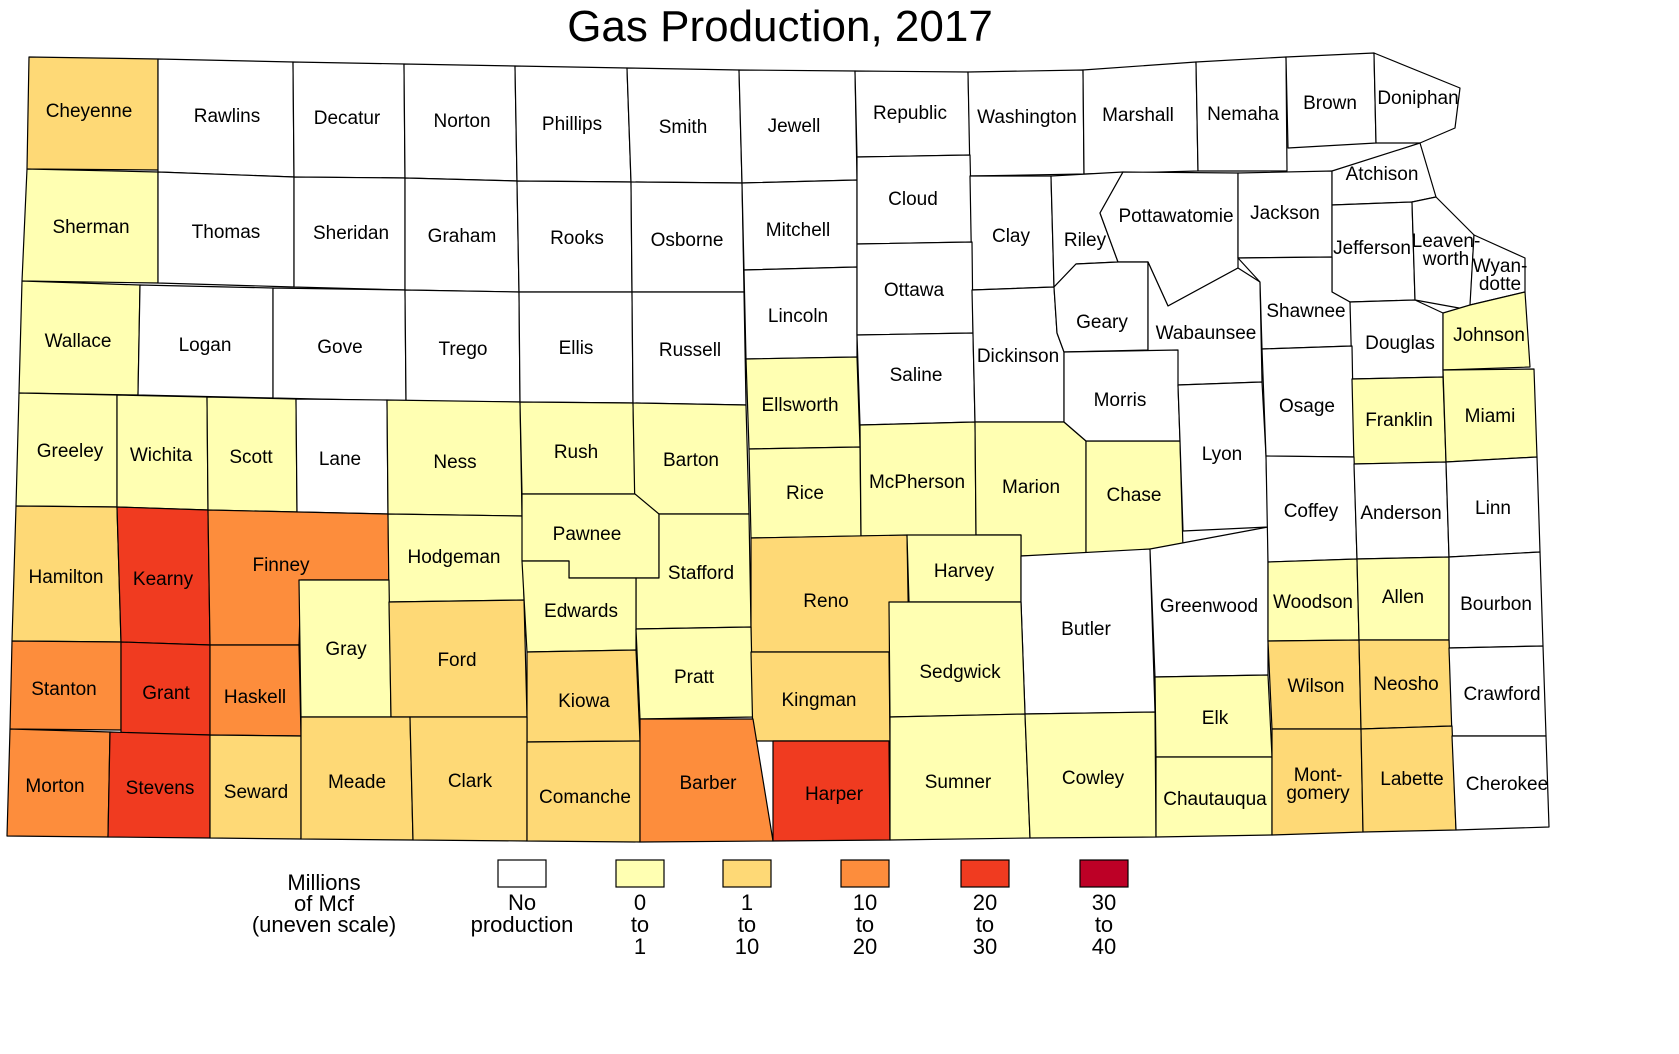 The width and height of the screenshot is (1679, 1054). Describe the element at coordinates (1400, 513) in the screenshot. I see `county-label-anderson: Anderson` at that location.